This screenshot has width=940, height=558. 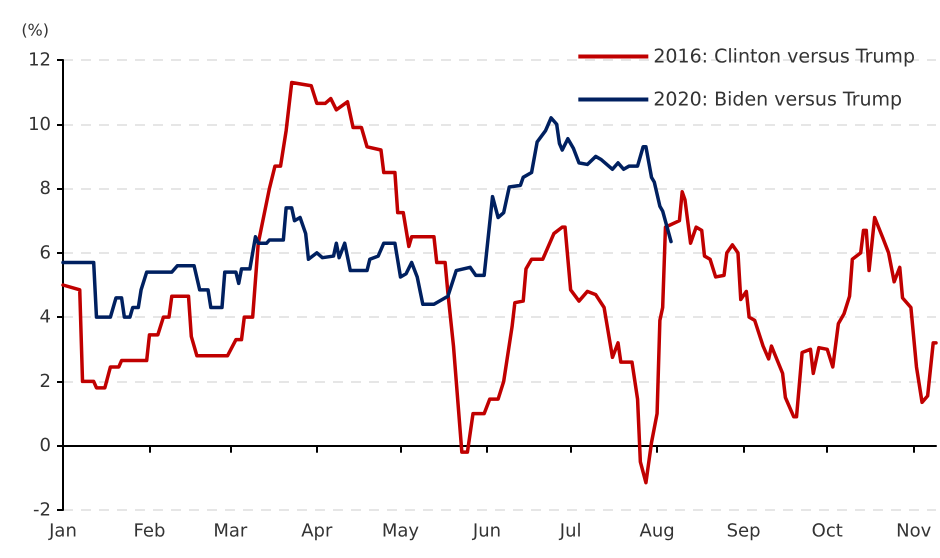 What do you see at coordinates (62, 531) in the screenshot?
I see `x-tick-label: Jan` at bounding box center [62, 531].